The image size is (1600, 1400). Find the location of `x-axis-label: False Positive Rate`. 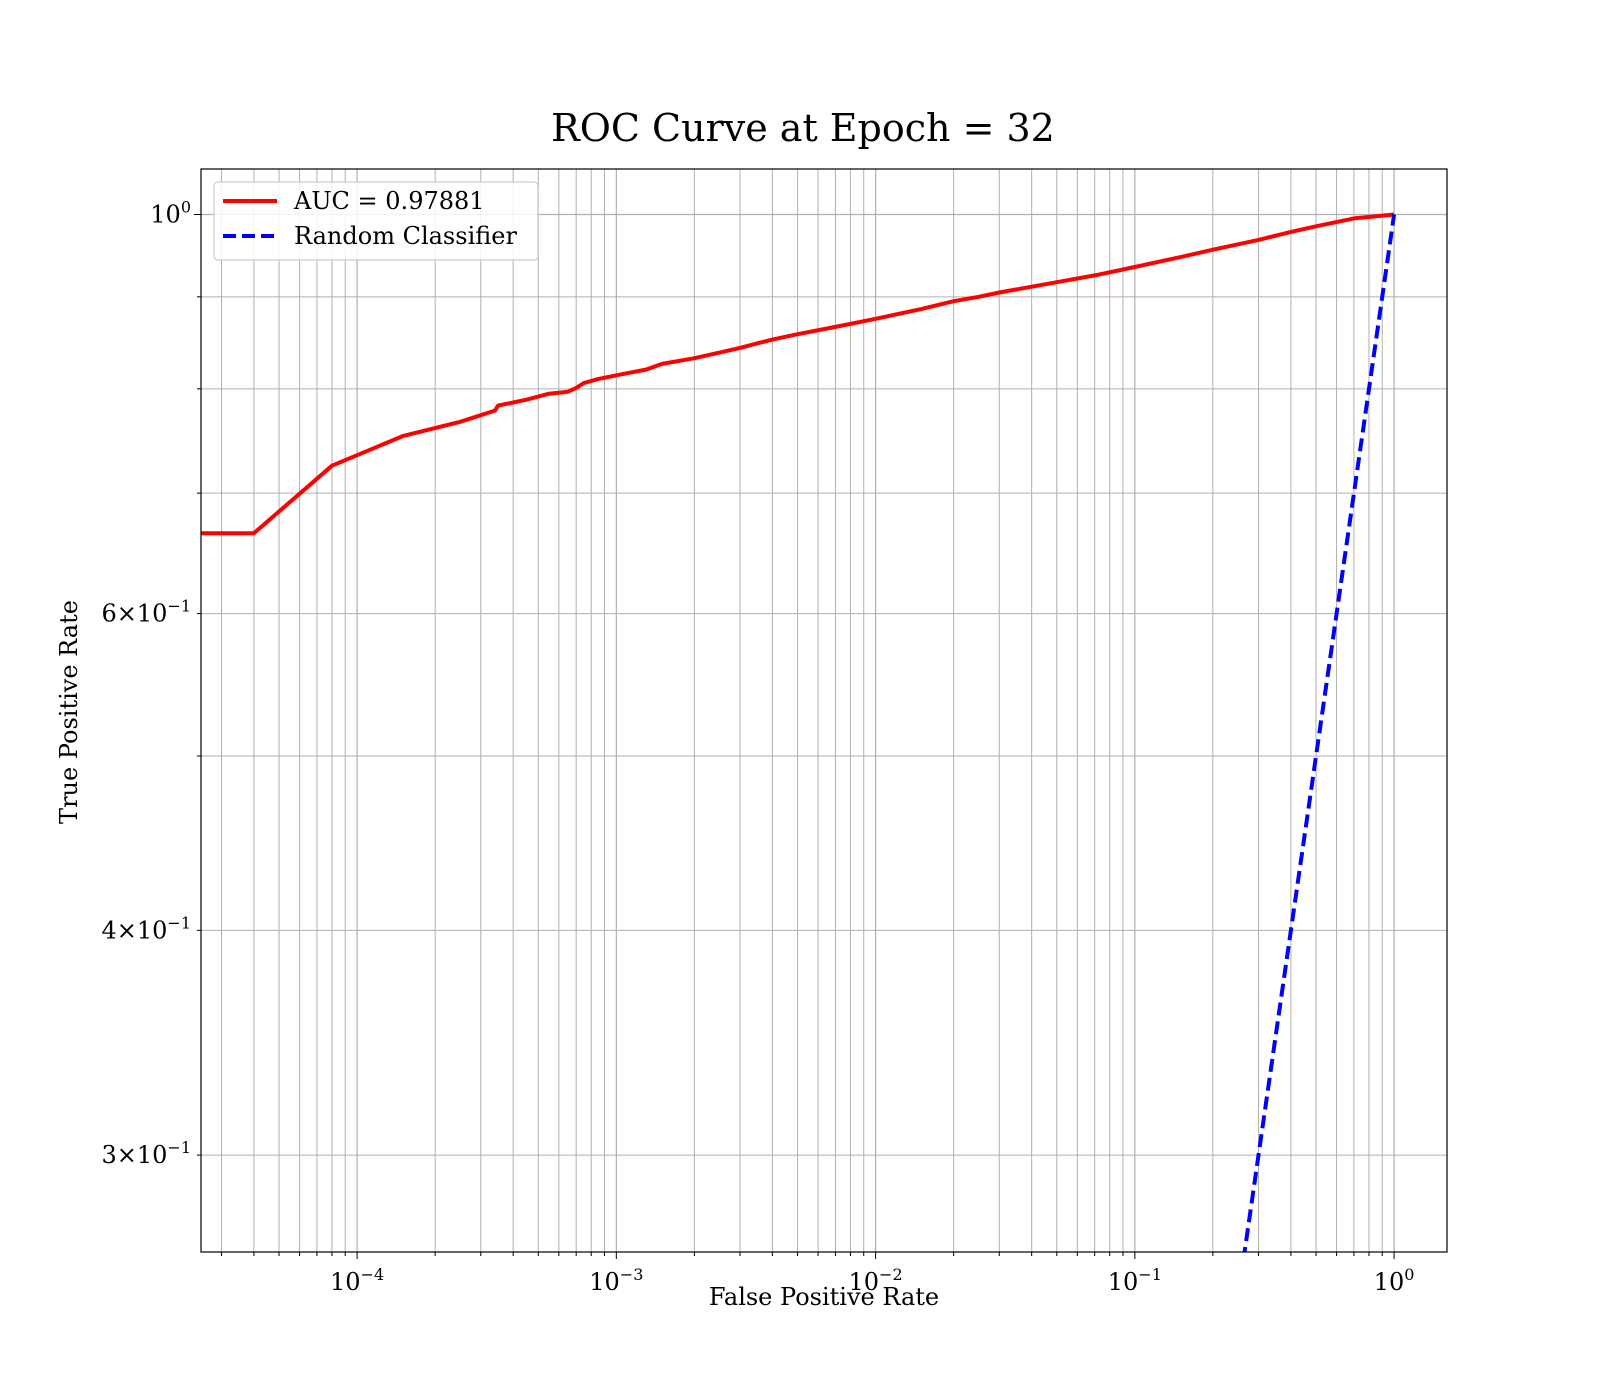

x-axis-label: False Positive Rate is located at coordinates (824, 1297).